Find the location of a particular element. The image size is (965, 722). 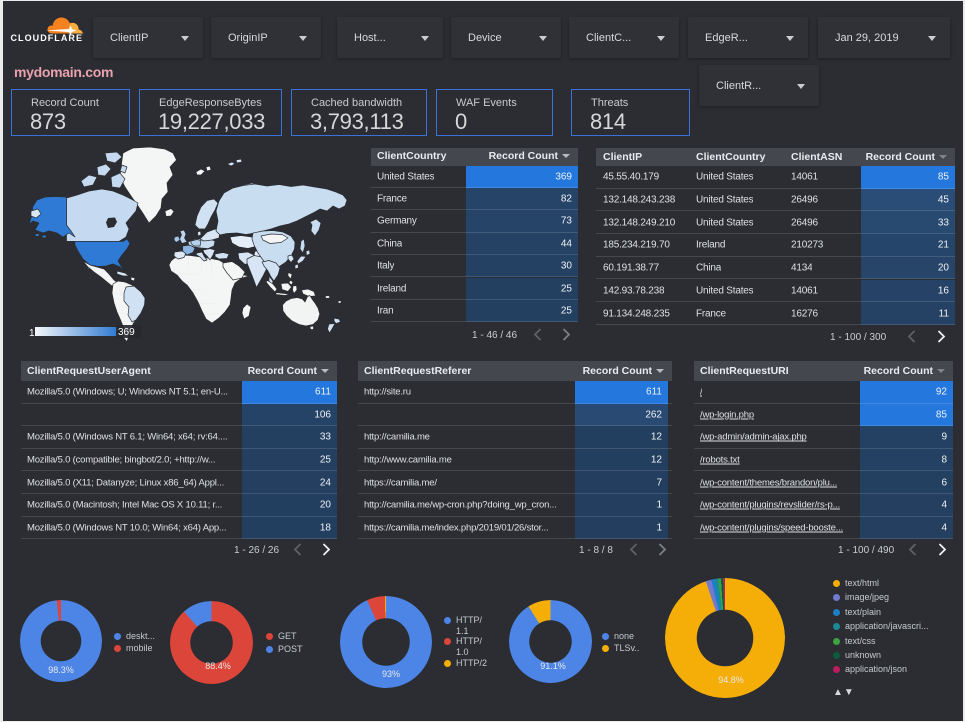

svg-text: CLOUDFLARE is located at coordinates (47, 38).